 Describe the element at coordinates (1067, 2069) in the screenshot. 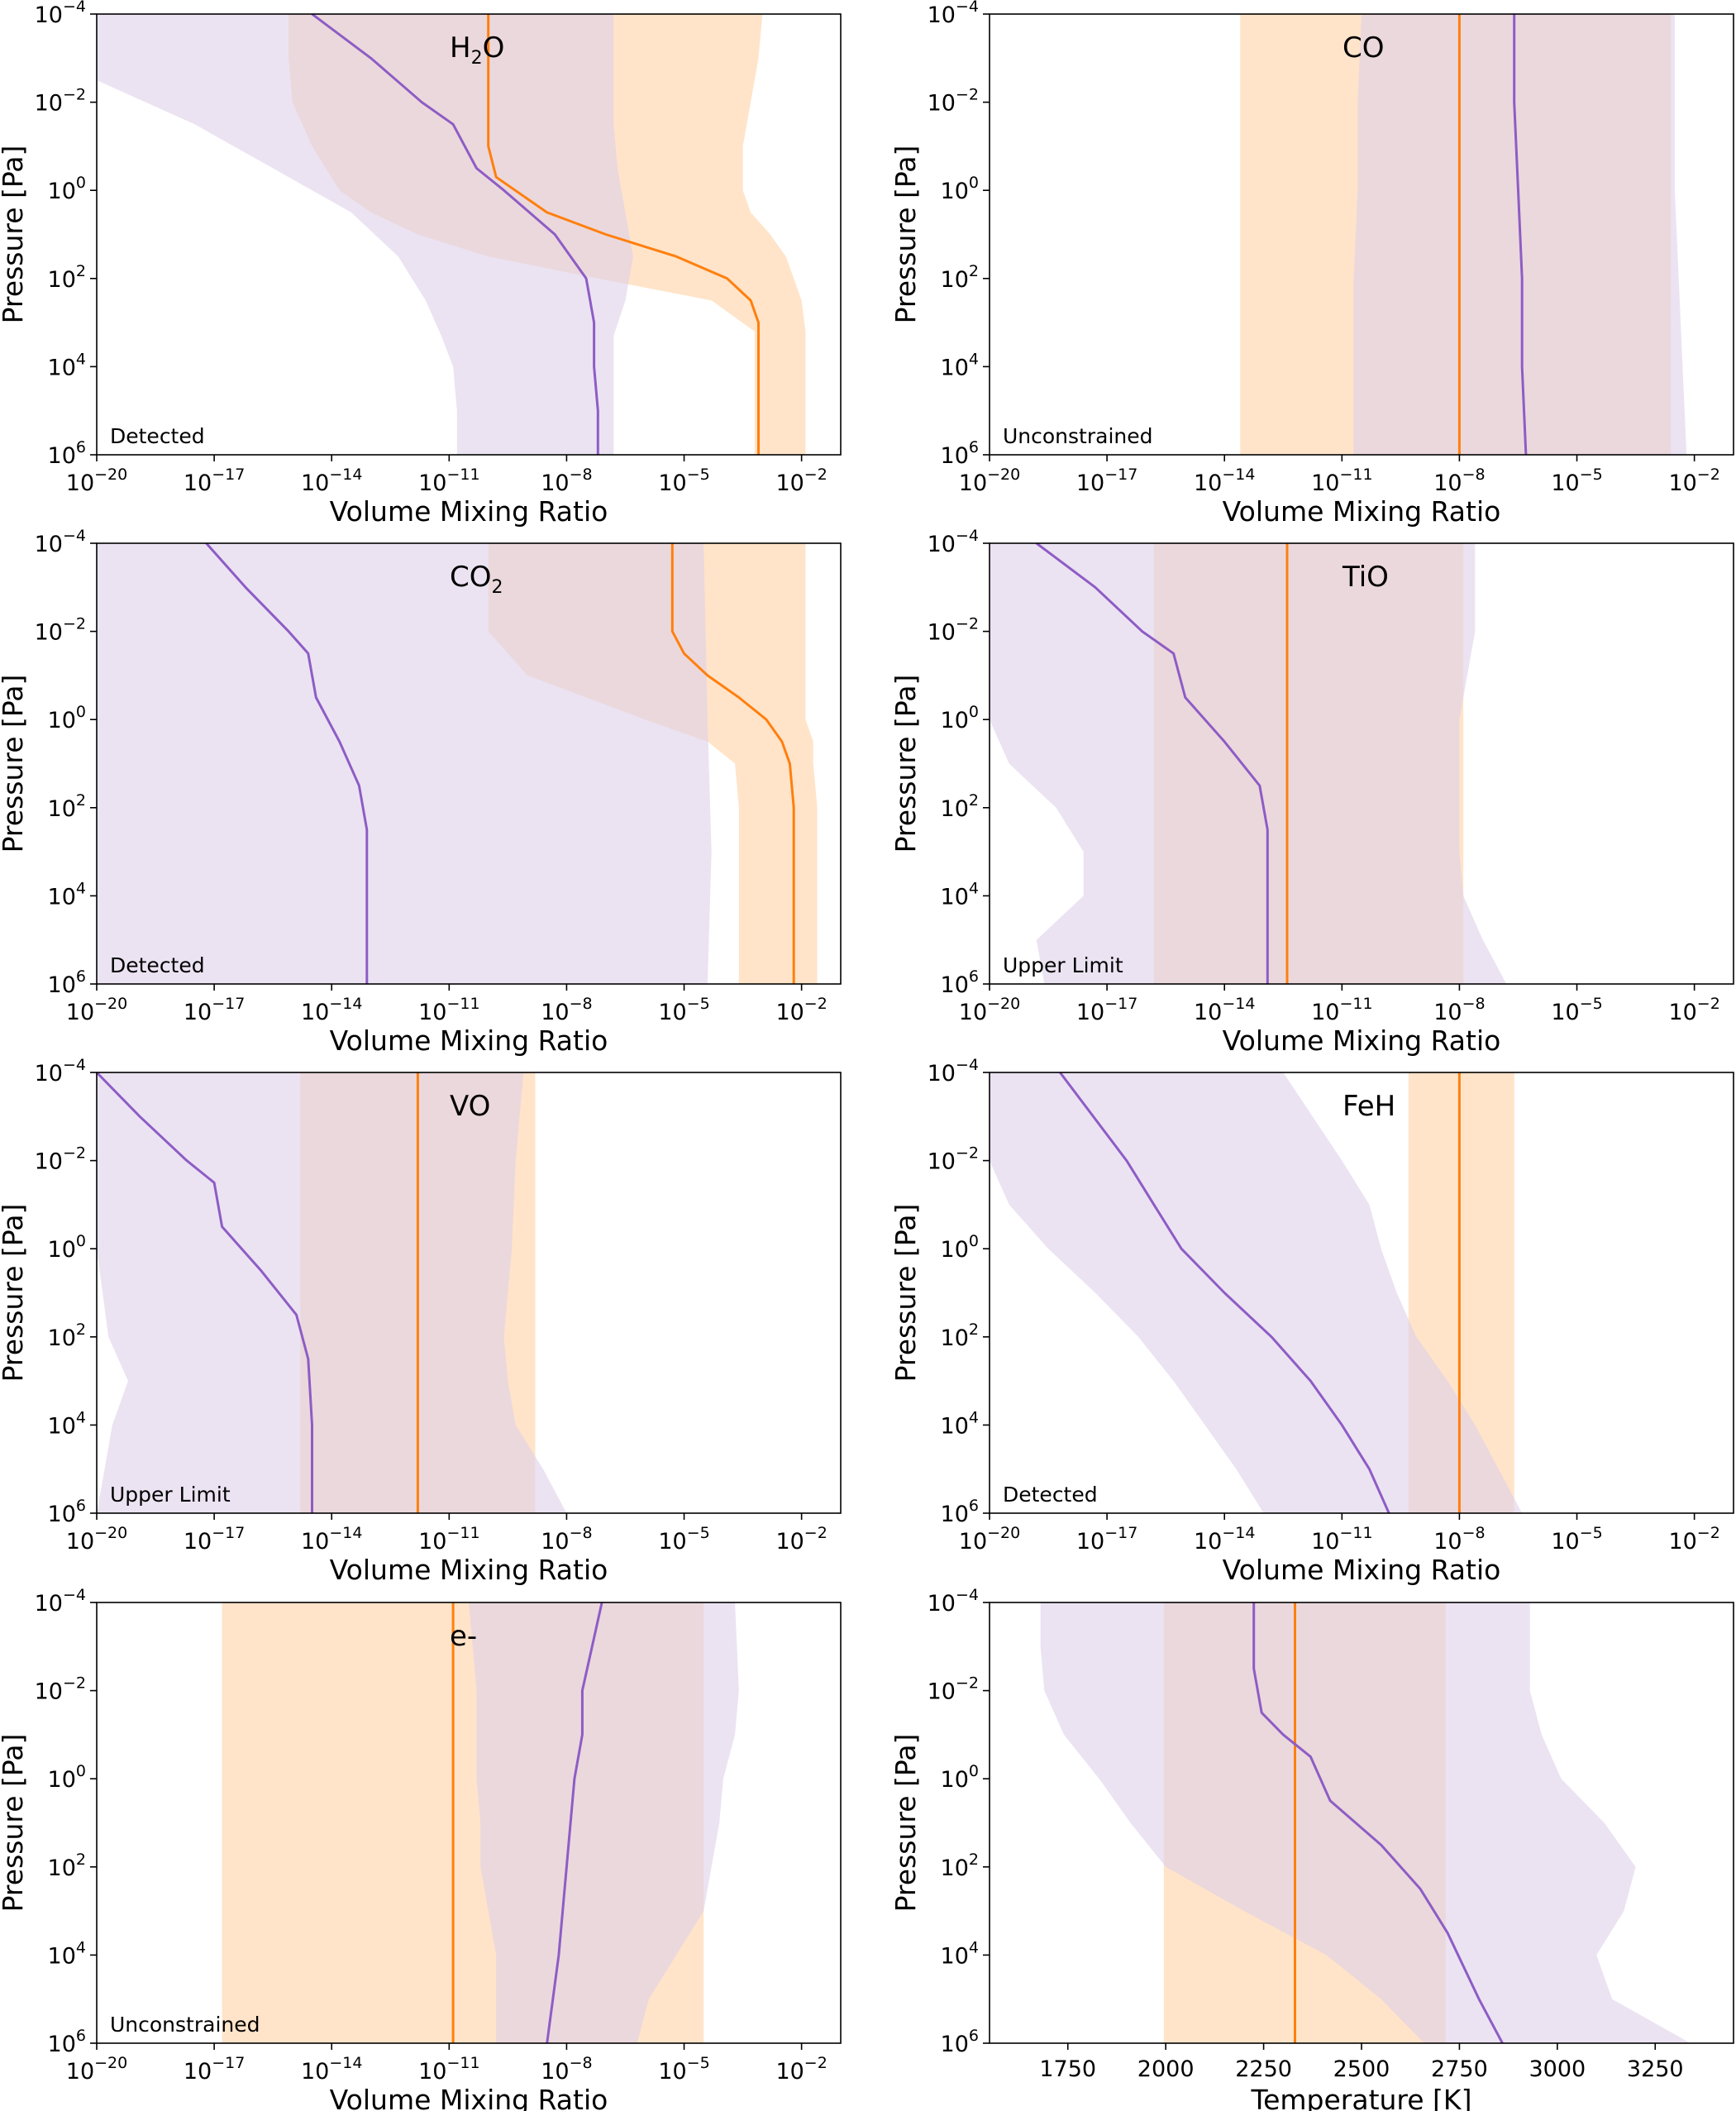

I see `x-tick-label: 1750` at that location.